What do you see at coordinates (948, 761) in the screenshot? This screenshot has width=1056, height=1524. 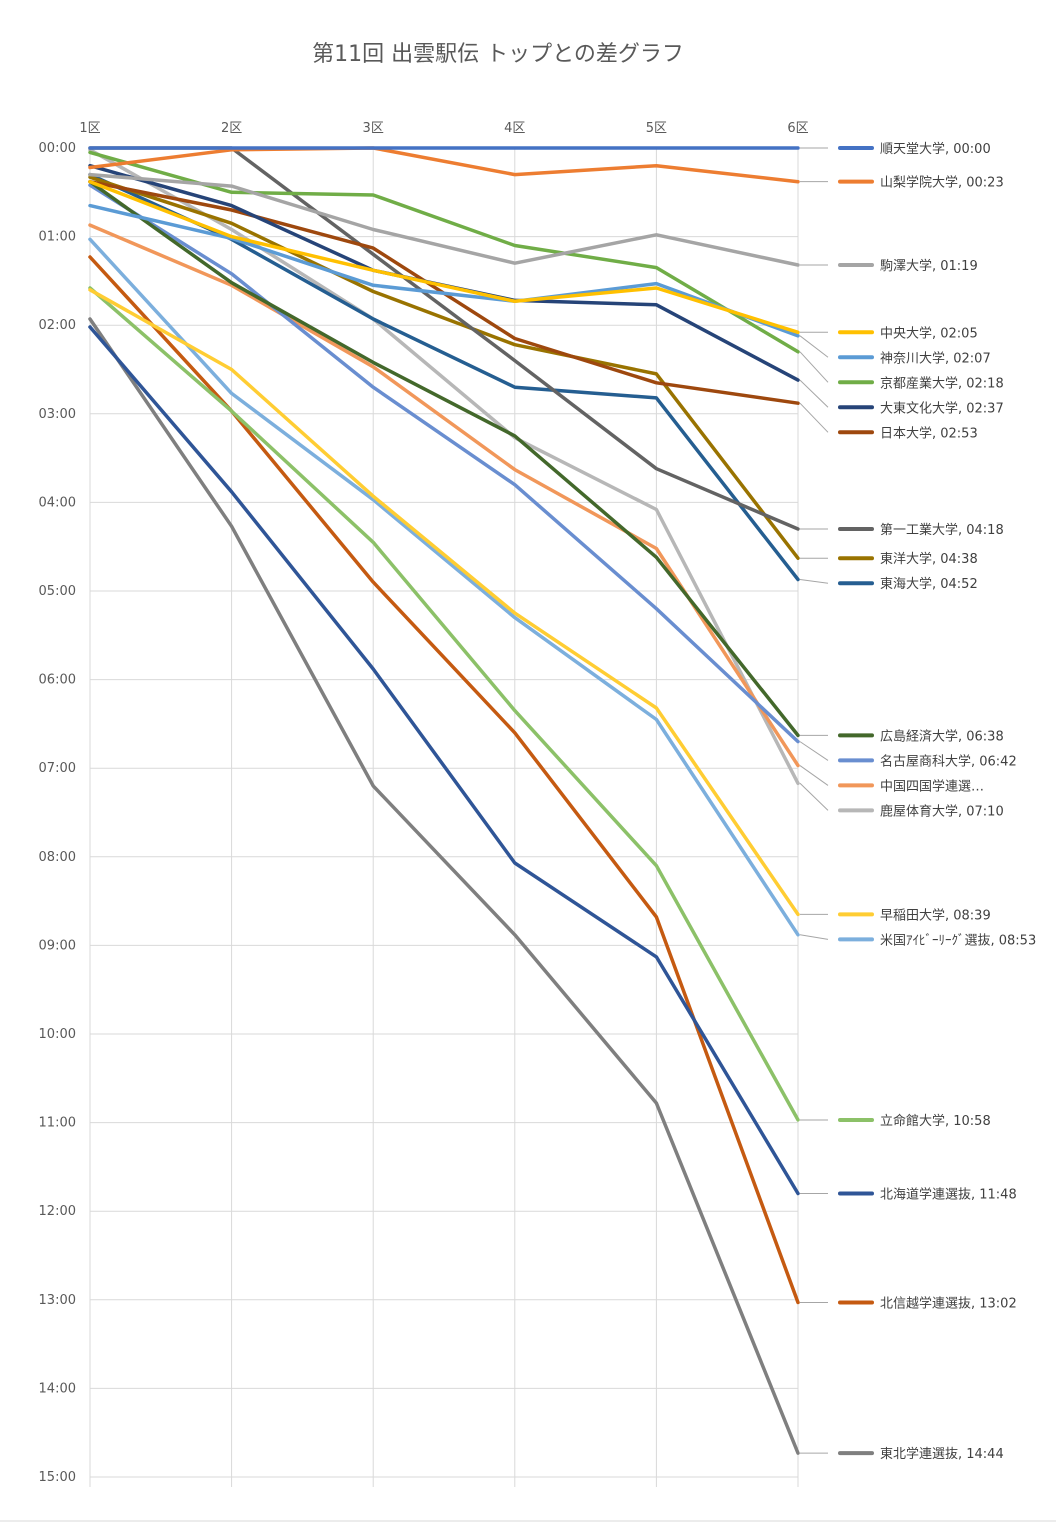 I see `legend-label: 名古屋商科大学, 06:42` at bounding box center [948, 761].